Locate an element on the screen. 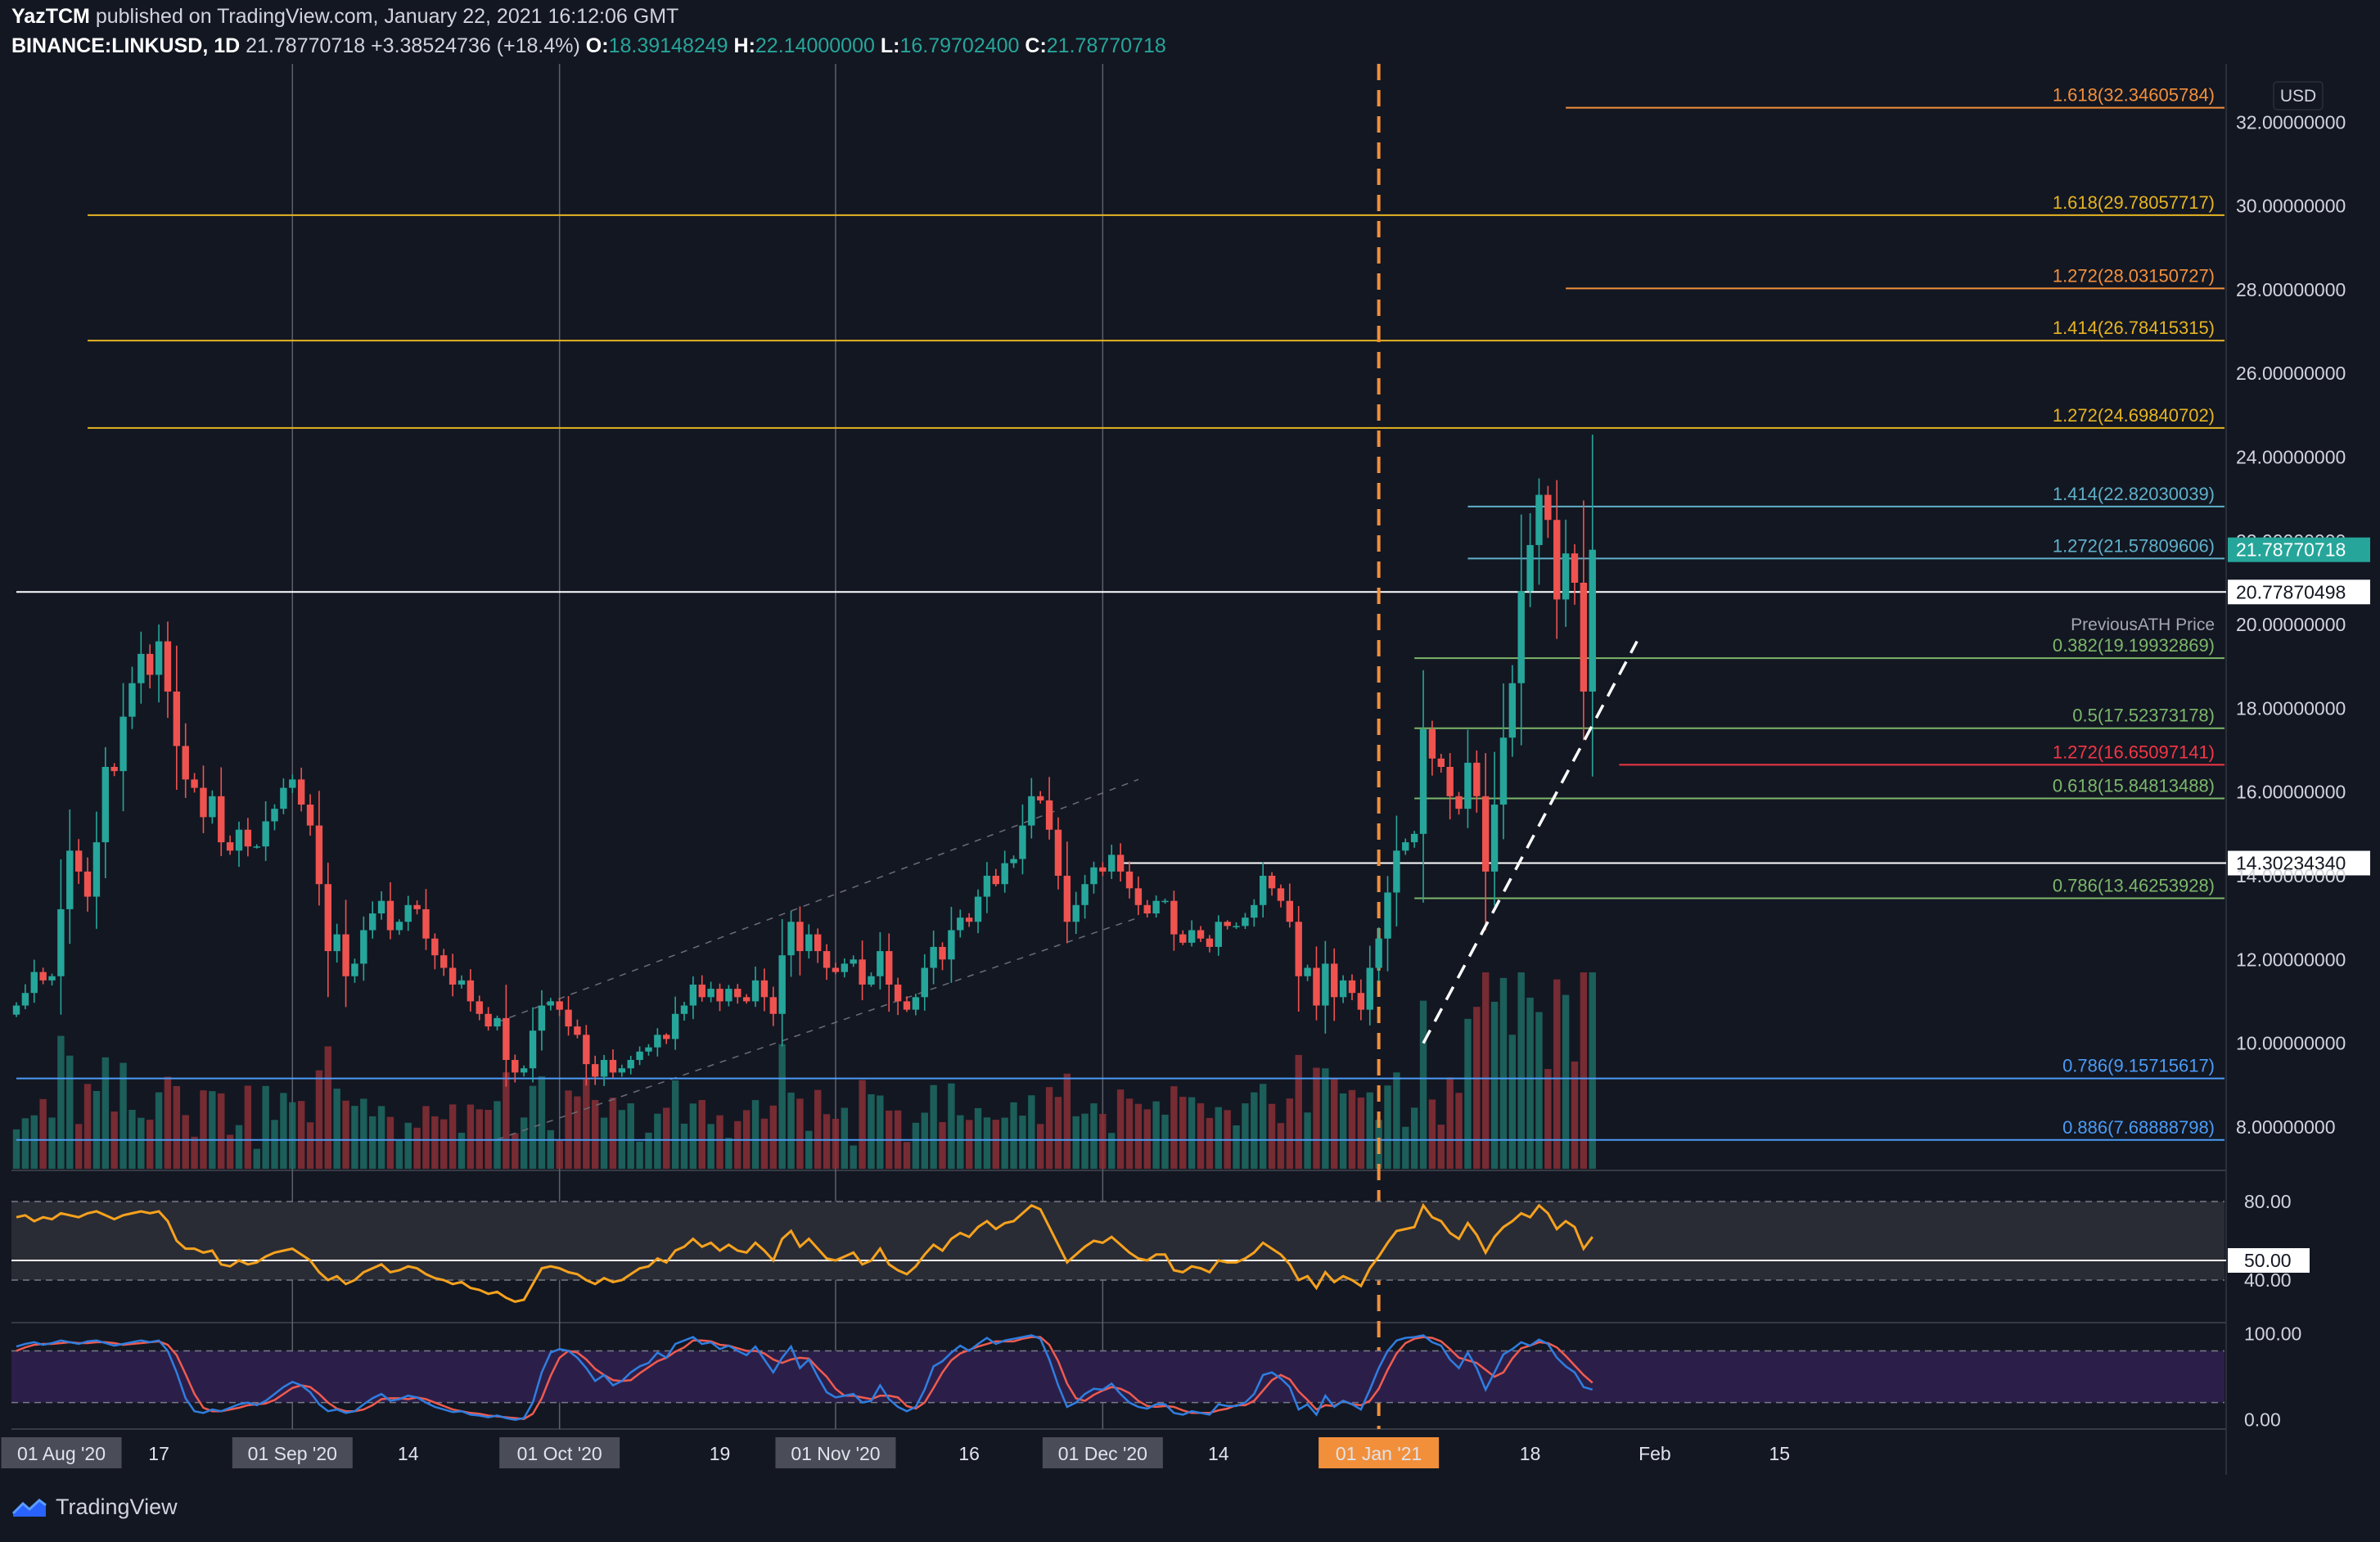 Image resolution: width=2380 pixels, height=1542 pixels. price-axis-tick: 24.00000000 is located at coordinates (2291, 458).